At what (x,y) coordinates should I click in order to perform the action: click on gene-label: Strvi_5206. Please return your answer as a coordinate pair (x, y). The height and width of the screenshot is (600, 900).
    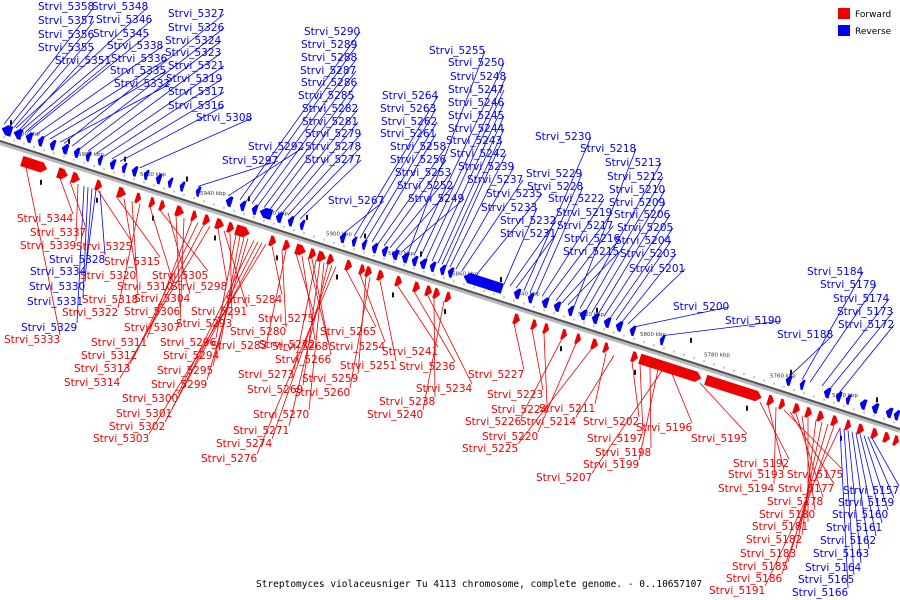
    Looking at the image, I should click on (642, 215).